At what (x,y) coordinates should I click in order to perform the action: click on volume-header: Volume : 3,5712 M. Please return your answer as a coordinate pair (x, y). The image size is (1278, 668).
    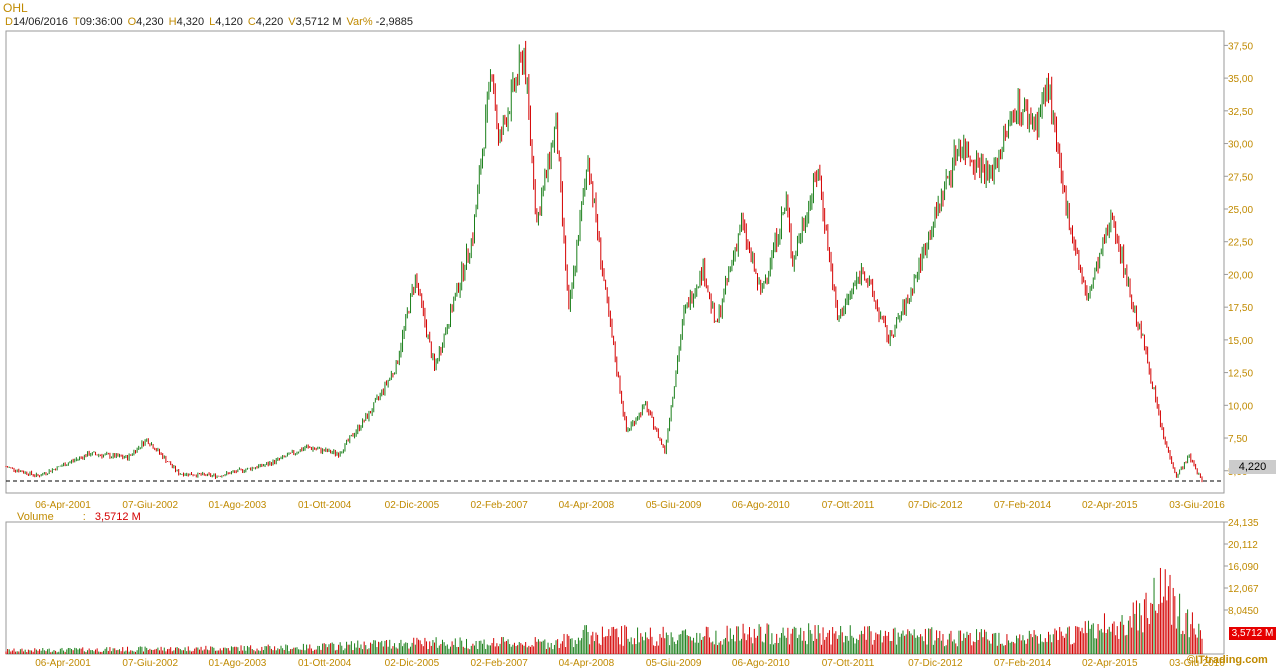
    Looking at the image, I should click on (79, 517).